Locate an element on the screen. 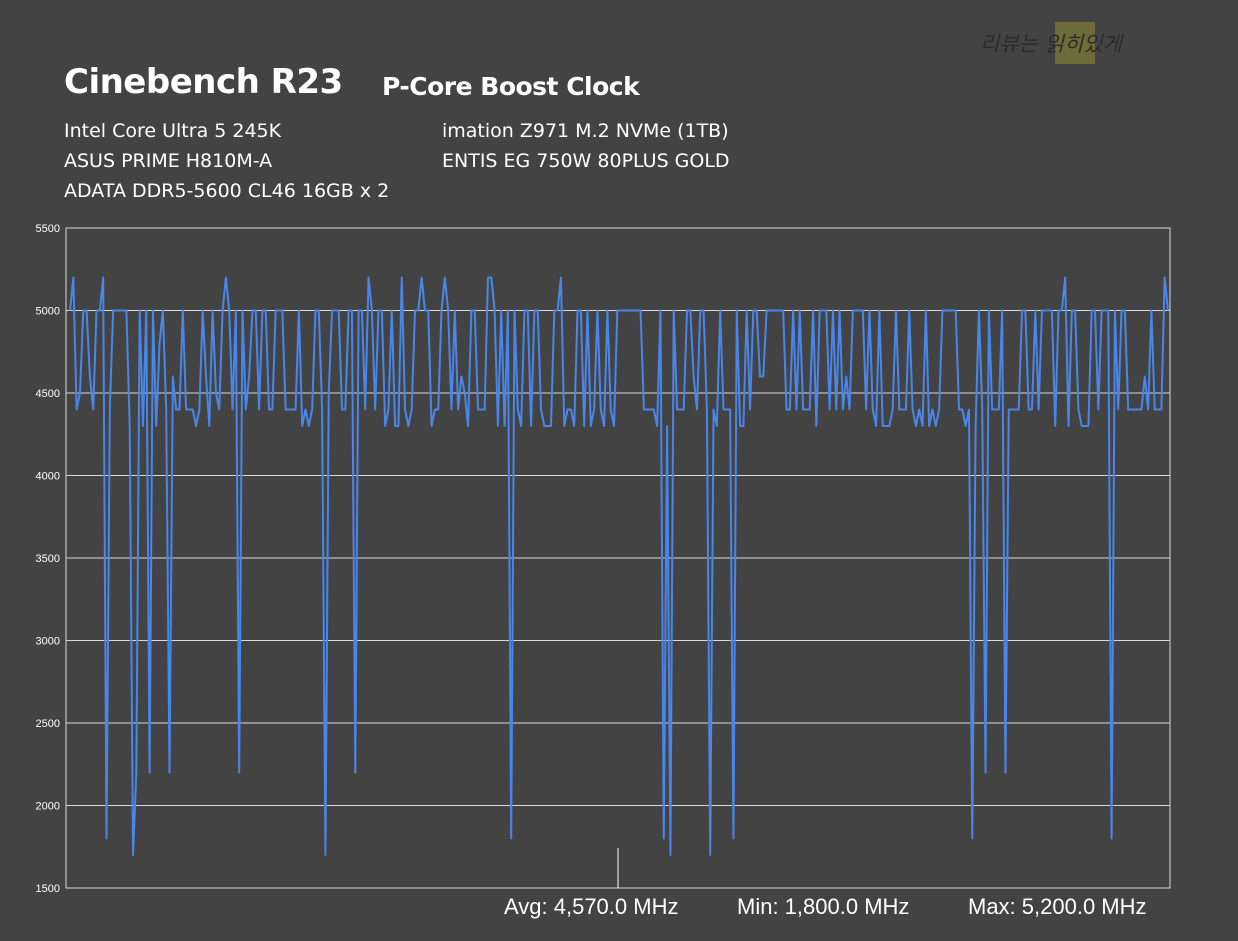 The height and width of the screenshot is (941, 1238). stat-min: Min: 1,800.0 MHz is located at coordinates (823, 906).